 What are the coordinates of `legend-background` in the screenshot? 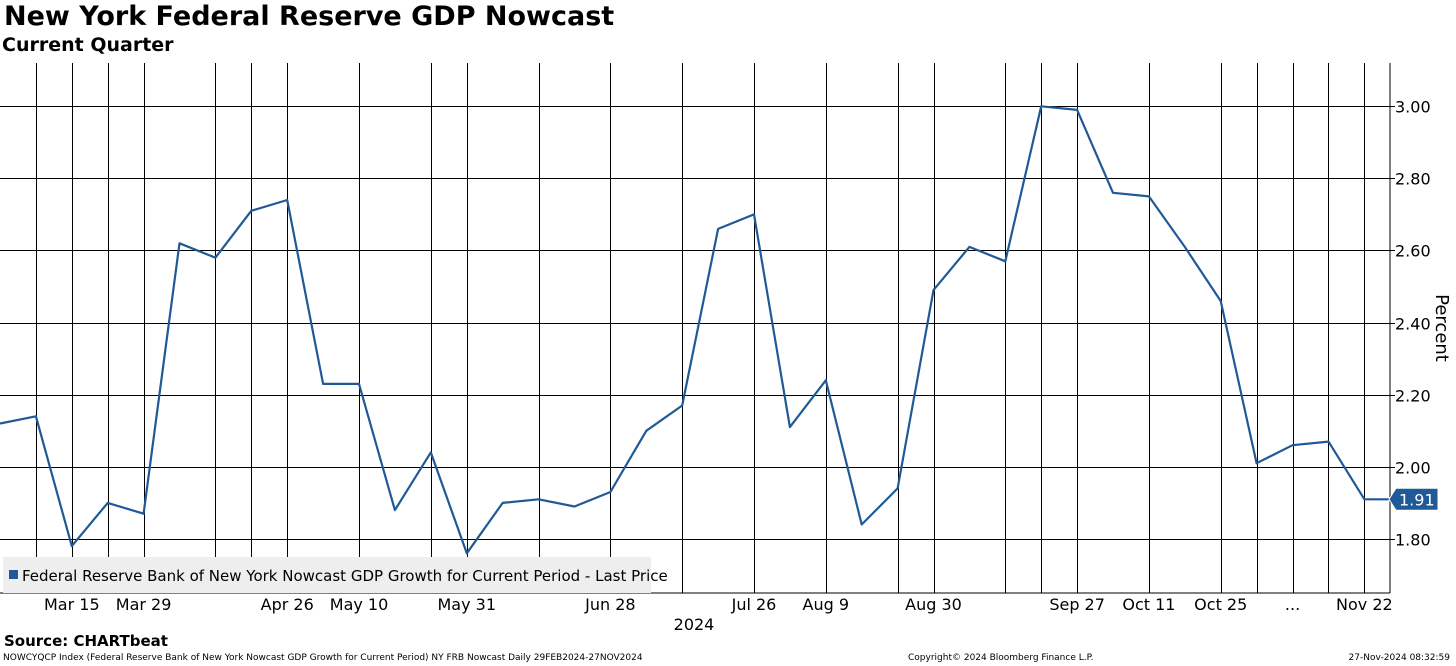 It's located at (327, 575).